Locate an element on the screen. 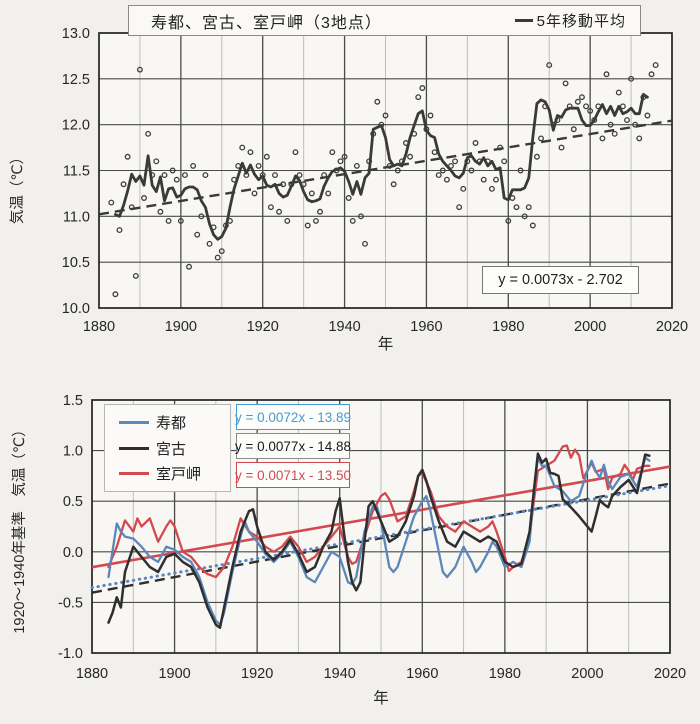 This screenshot has height=724, width=700. bottom-chart-legend: 寿都 宮古 室戸岬 is located at coordinates (167, 448).